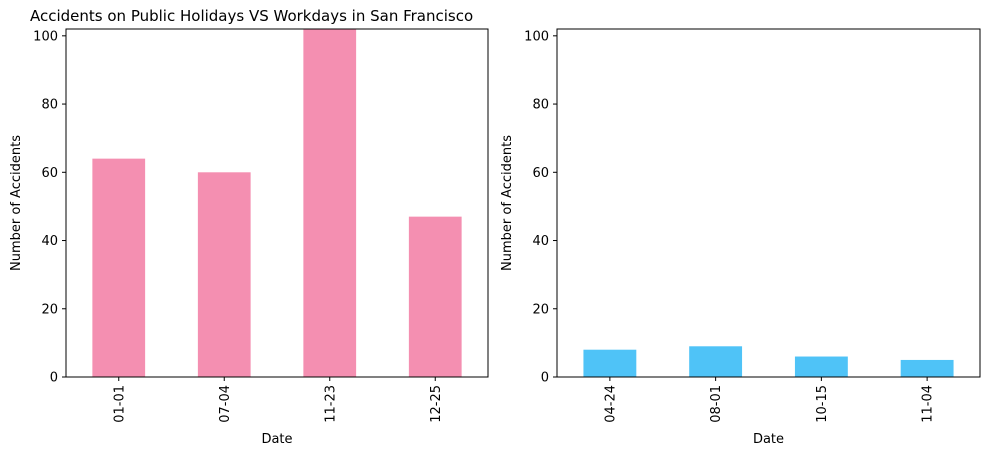 The image size is (990, 460). What do you see at coordinates (45, 36) in the screenshot?
I see `holidays-ytick-label: 100` at bounding box center [45, 36].